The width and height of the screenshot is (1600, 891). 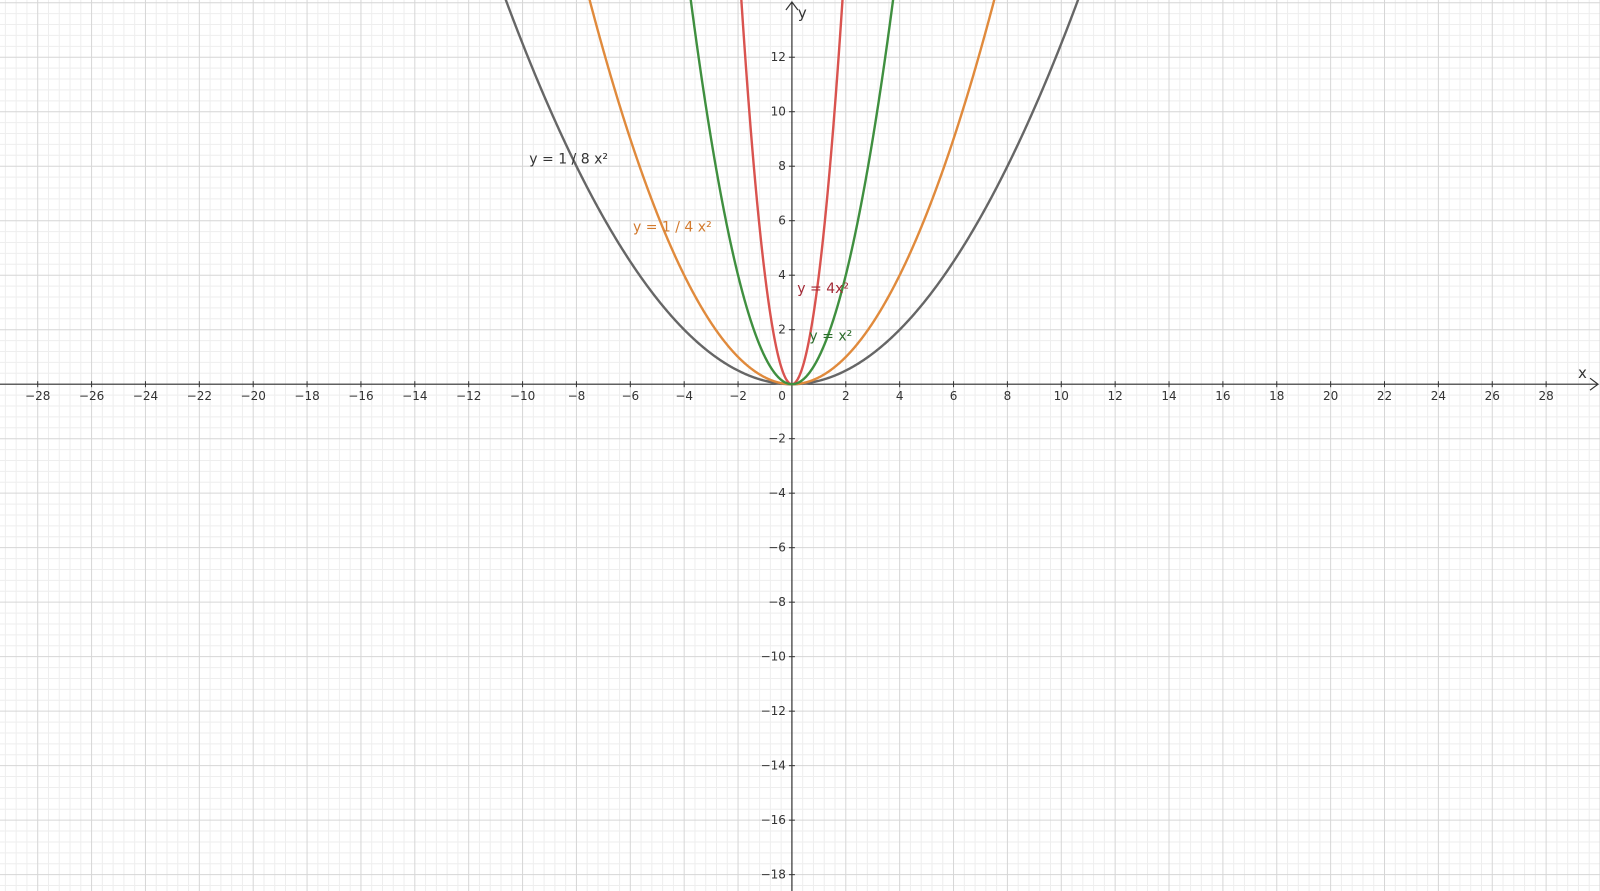 What do you see at coordinates (778, 466) in the screenshot?
I see `y-tick-labels: −18 −16 −14 −12 −10 −8 −6 −4 −2 2 4 6 8 10 12` at bounding box center [778, 466].